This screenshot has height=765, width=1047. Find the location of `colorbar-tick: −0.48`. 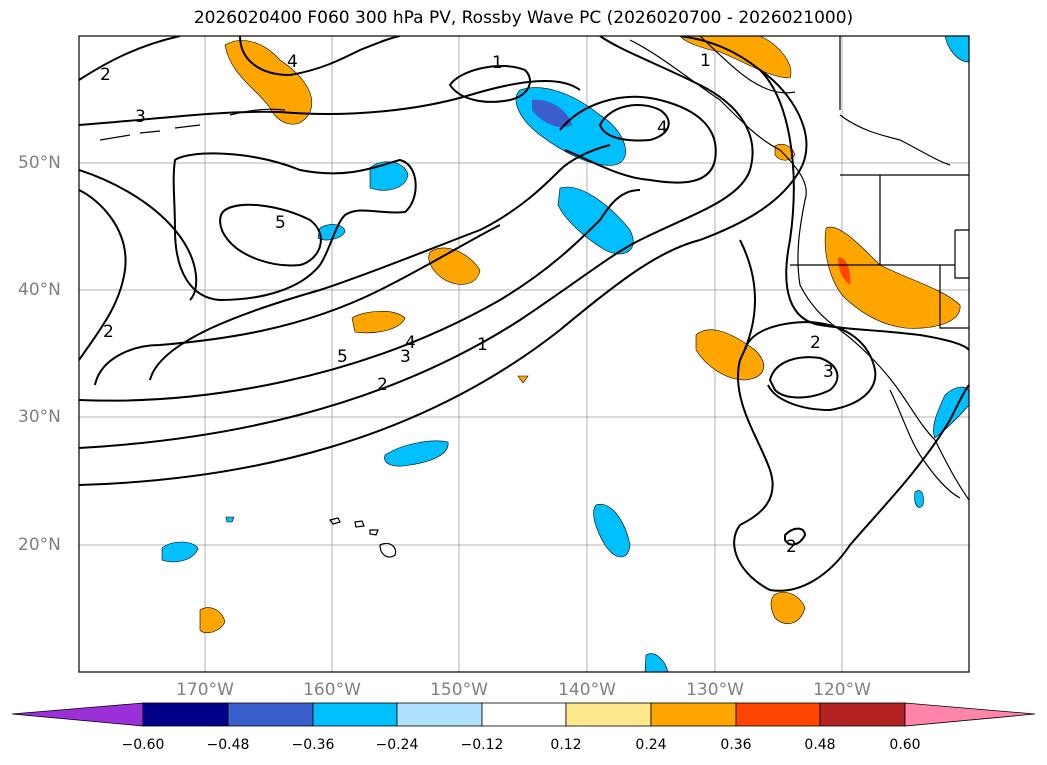

colorbar-tick: −0.48 is located at coordinates (228, 745).